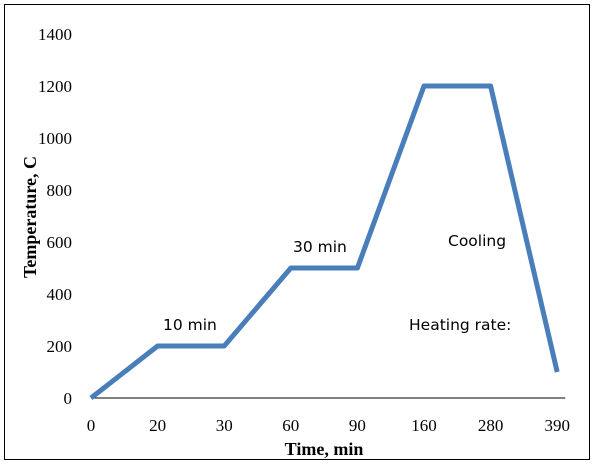  I want to click on y-tick-label: 800, so click(60, 190).